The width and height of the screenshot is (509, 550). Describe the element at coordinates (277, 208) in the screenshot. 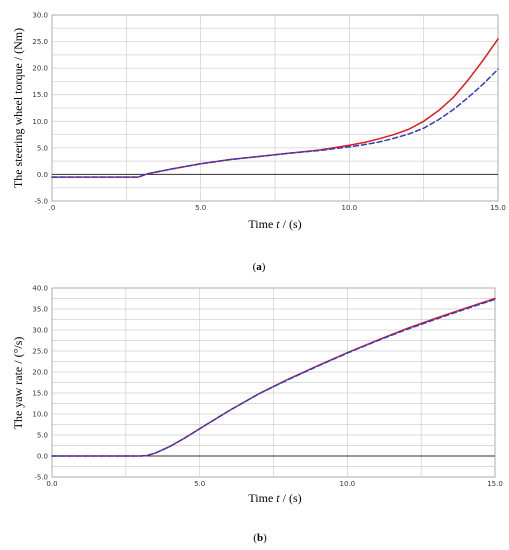

I see `x-tick-labels-a: .0 5.0 10.0 15.0` at that location.